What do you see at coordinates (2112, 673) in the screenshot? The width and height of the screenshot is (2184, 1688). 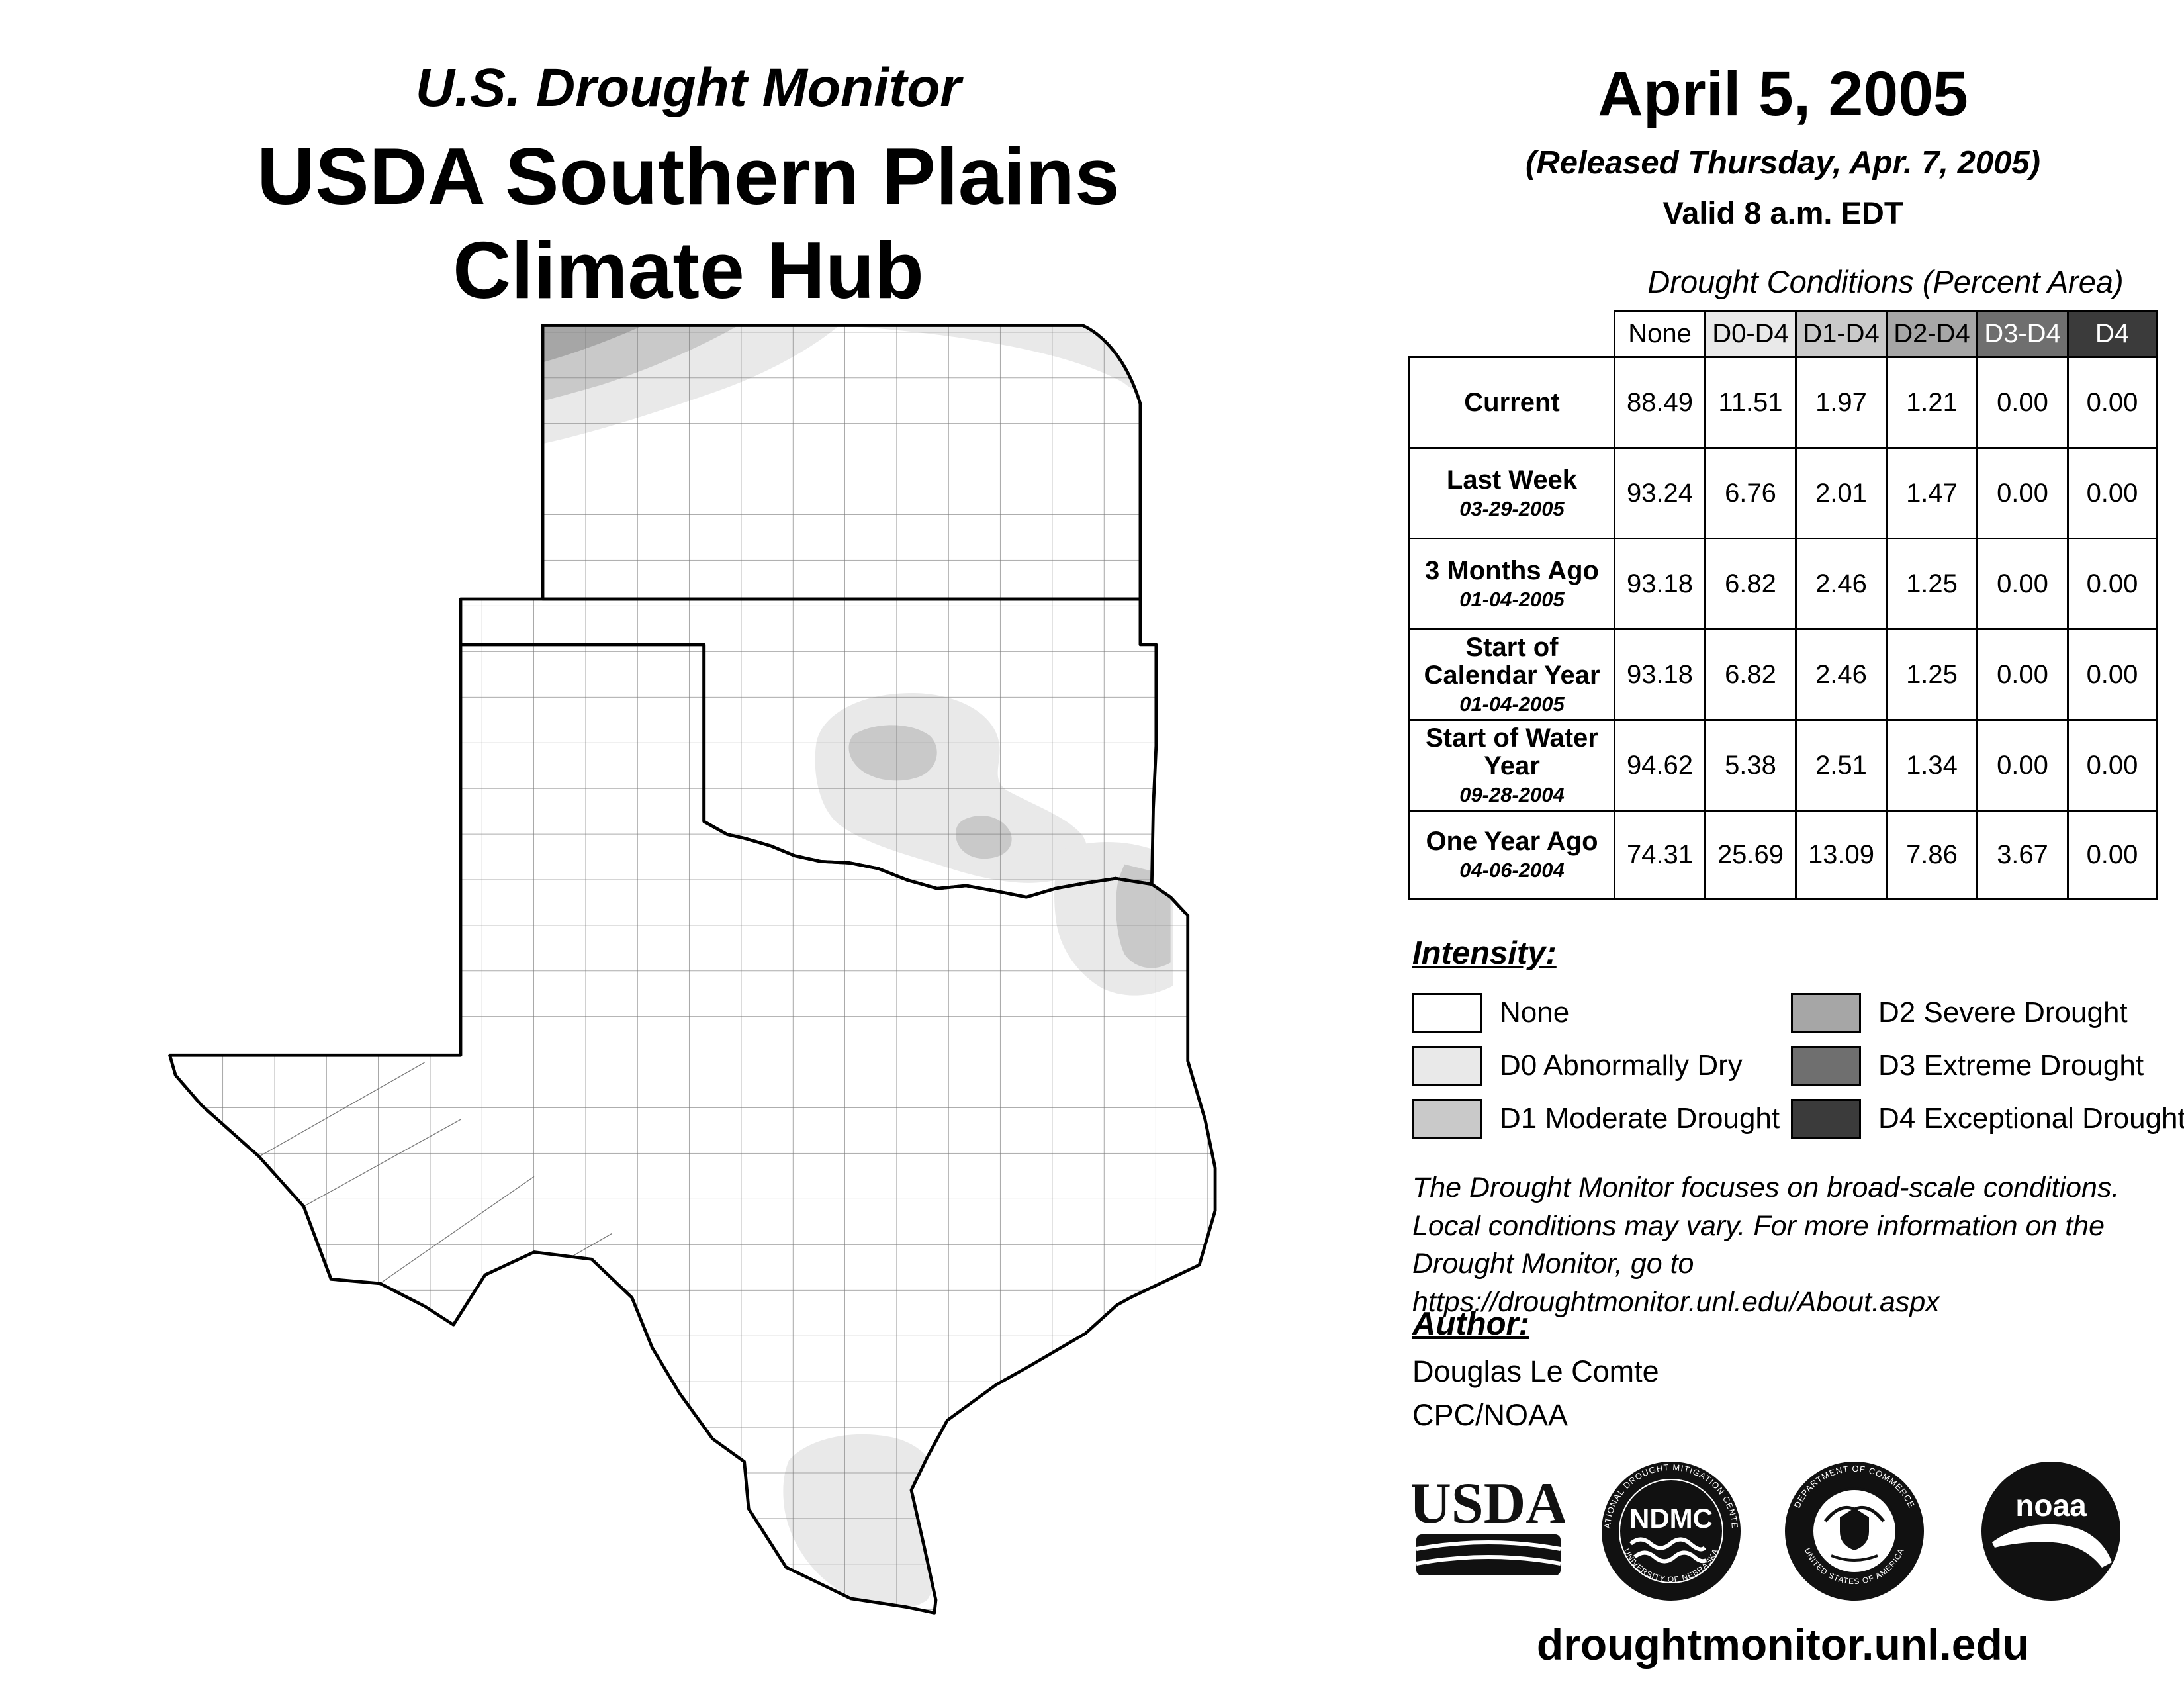 I see `cell-scy-d4: 0.00` at bounding box center [2112, 673].